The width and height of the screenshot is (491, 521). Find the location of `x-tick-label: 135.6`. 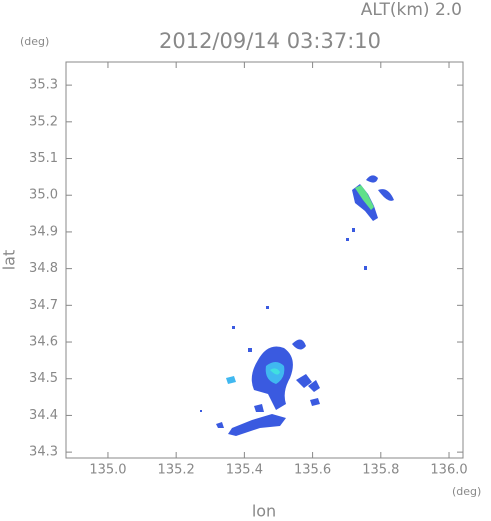

x-tick-label: 135.6 is located at coordinates (312, 470).